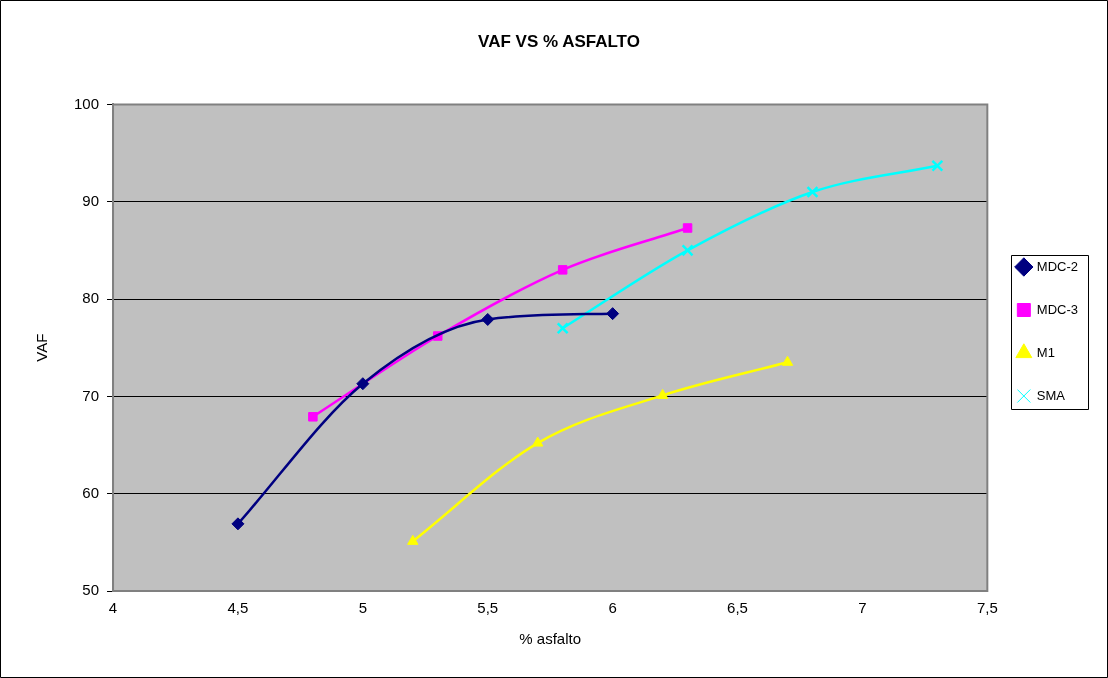  What do you see at coordinates (42, 347) in the screenshot?
I see `y-axis-title: VAF` at bounding box center [42, 347].